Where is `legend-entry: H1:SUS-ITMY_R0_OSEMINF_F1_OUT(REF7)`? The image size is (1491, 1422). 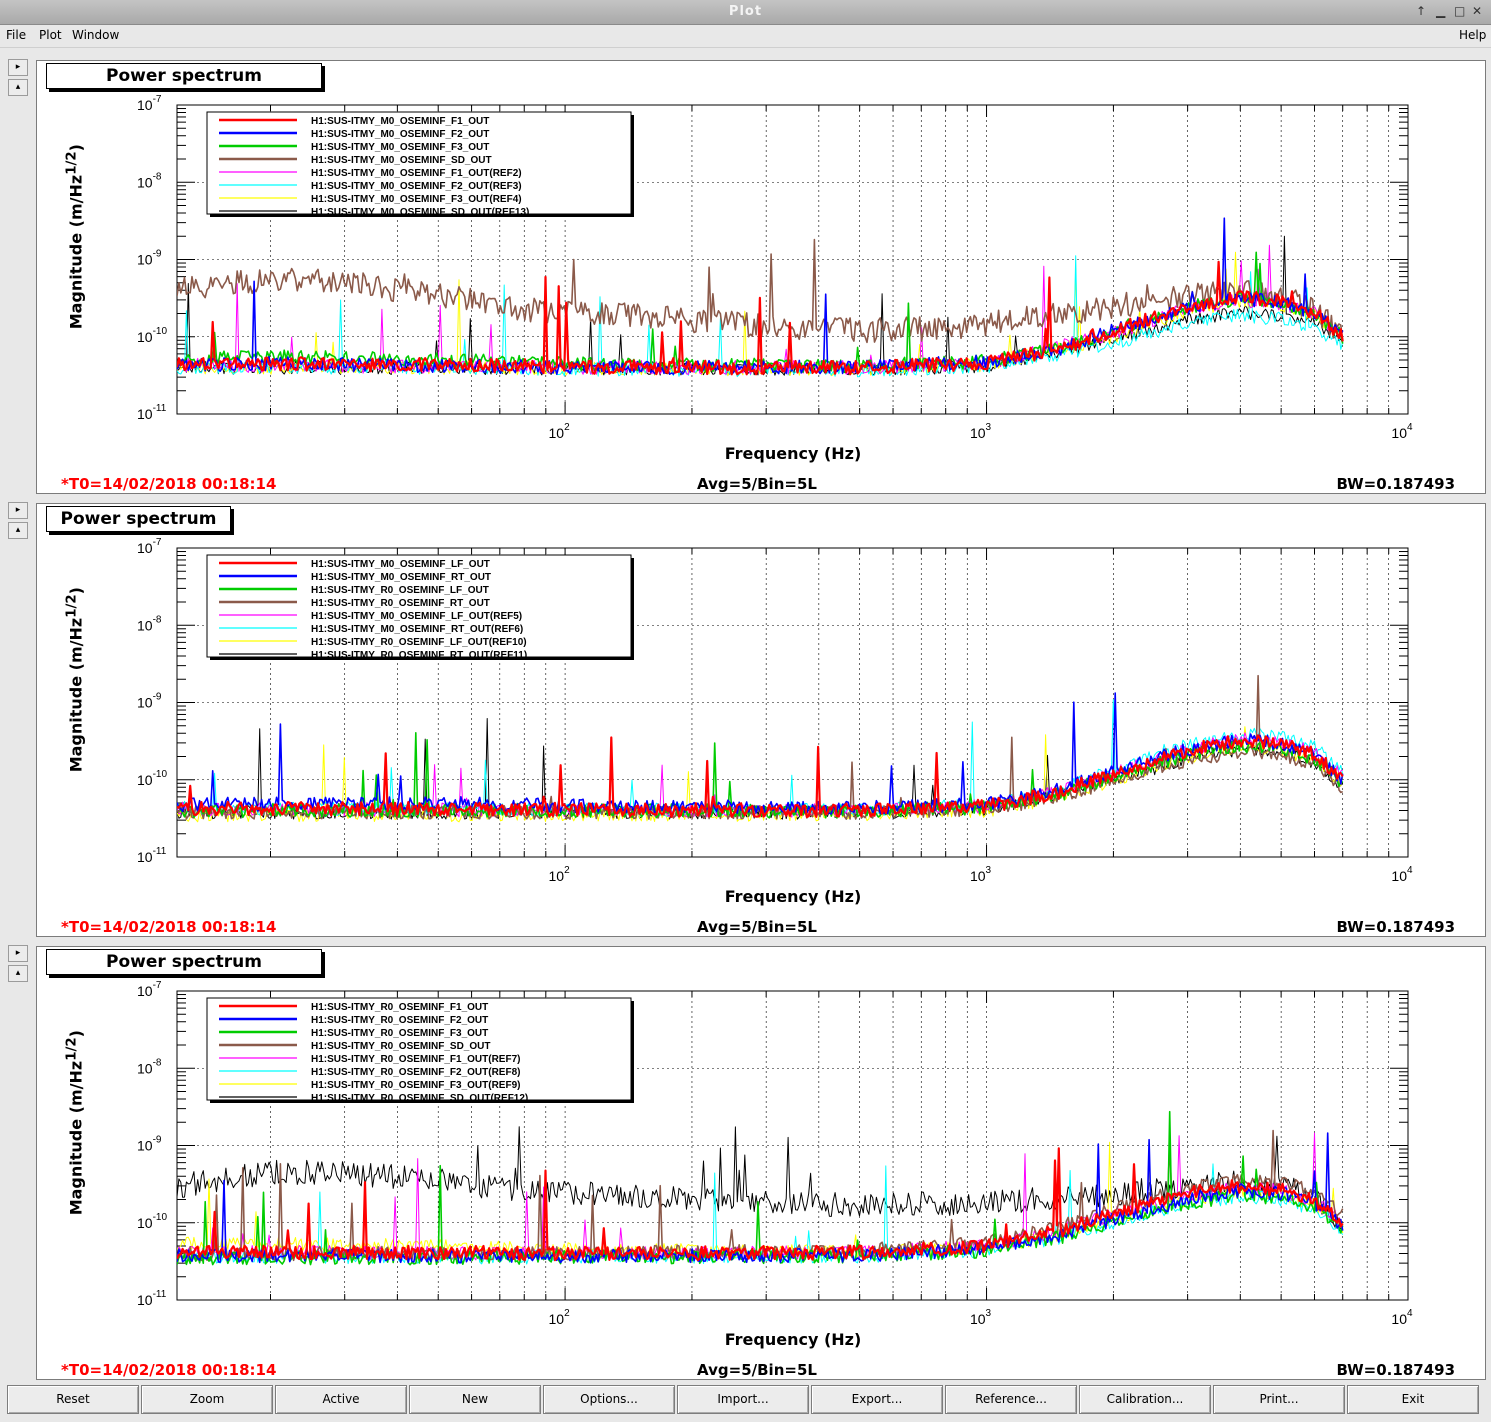
legend-entry: H1:SUS-ITMY_R0_OSEMINF_F1_OUT(REF7) is located at coordinates (415, 1059).